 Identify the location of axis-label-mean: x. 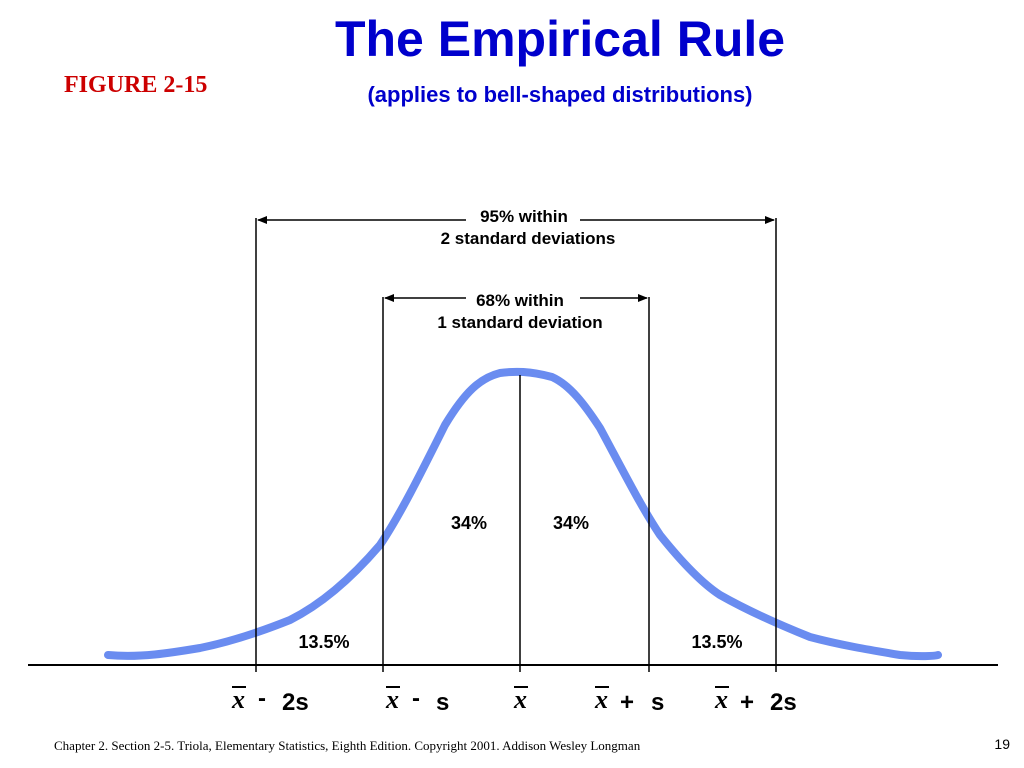
(520, 699).